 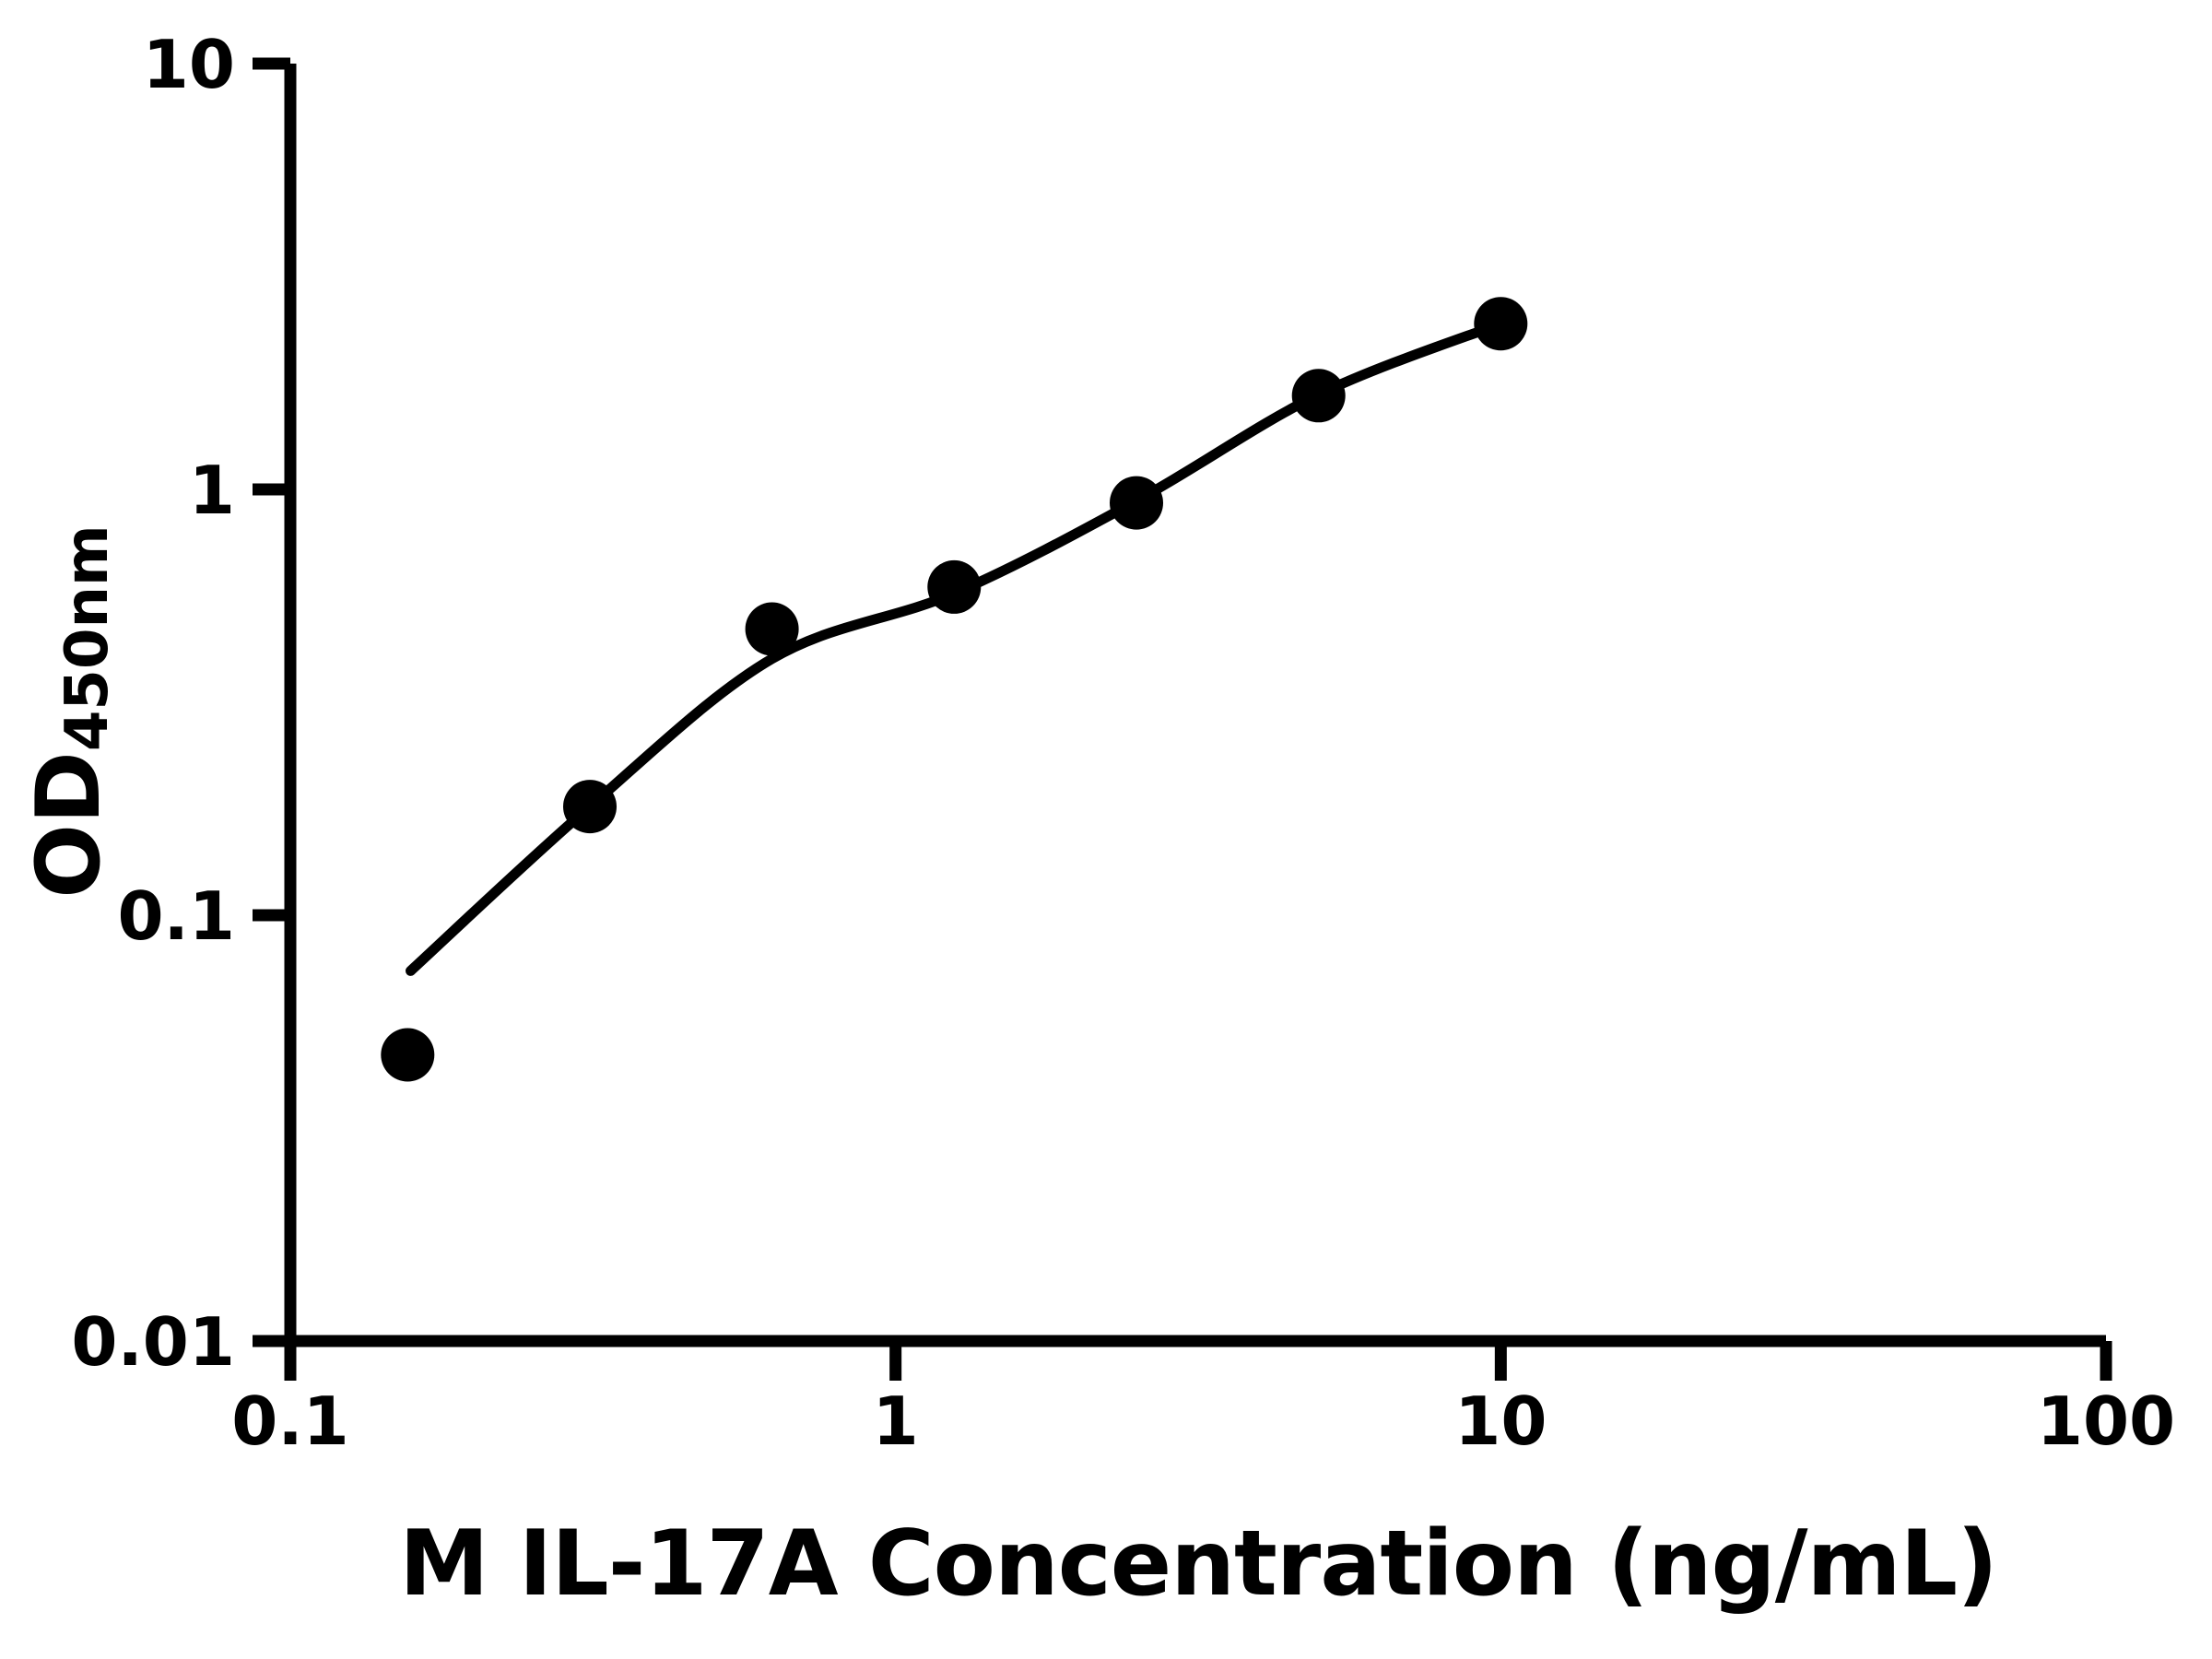 I want to click on y-axis-title: OD450nm, so click(x=70, y=711).